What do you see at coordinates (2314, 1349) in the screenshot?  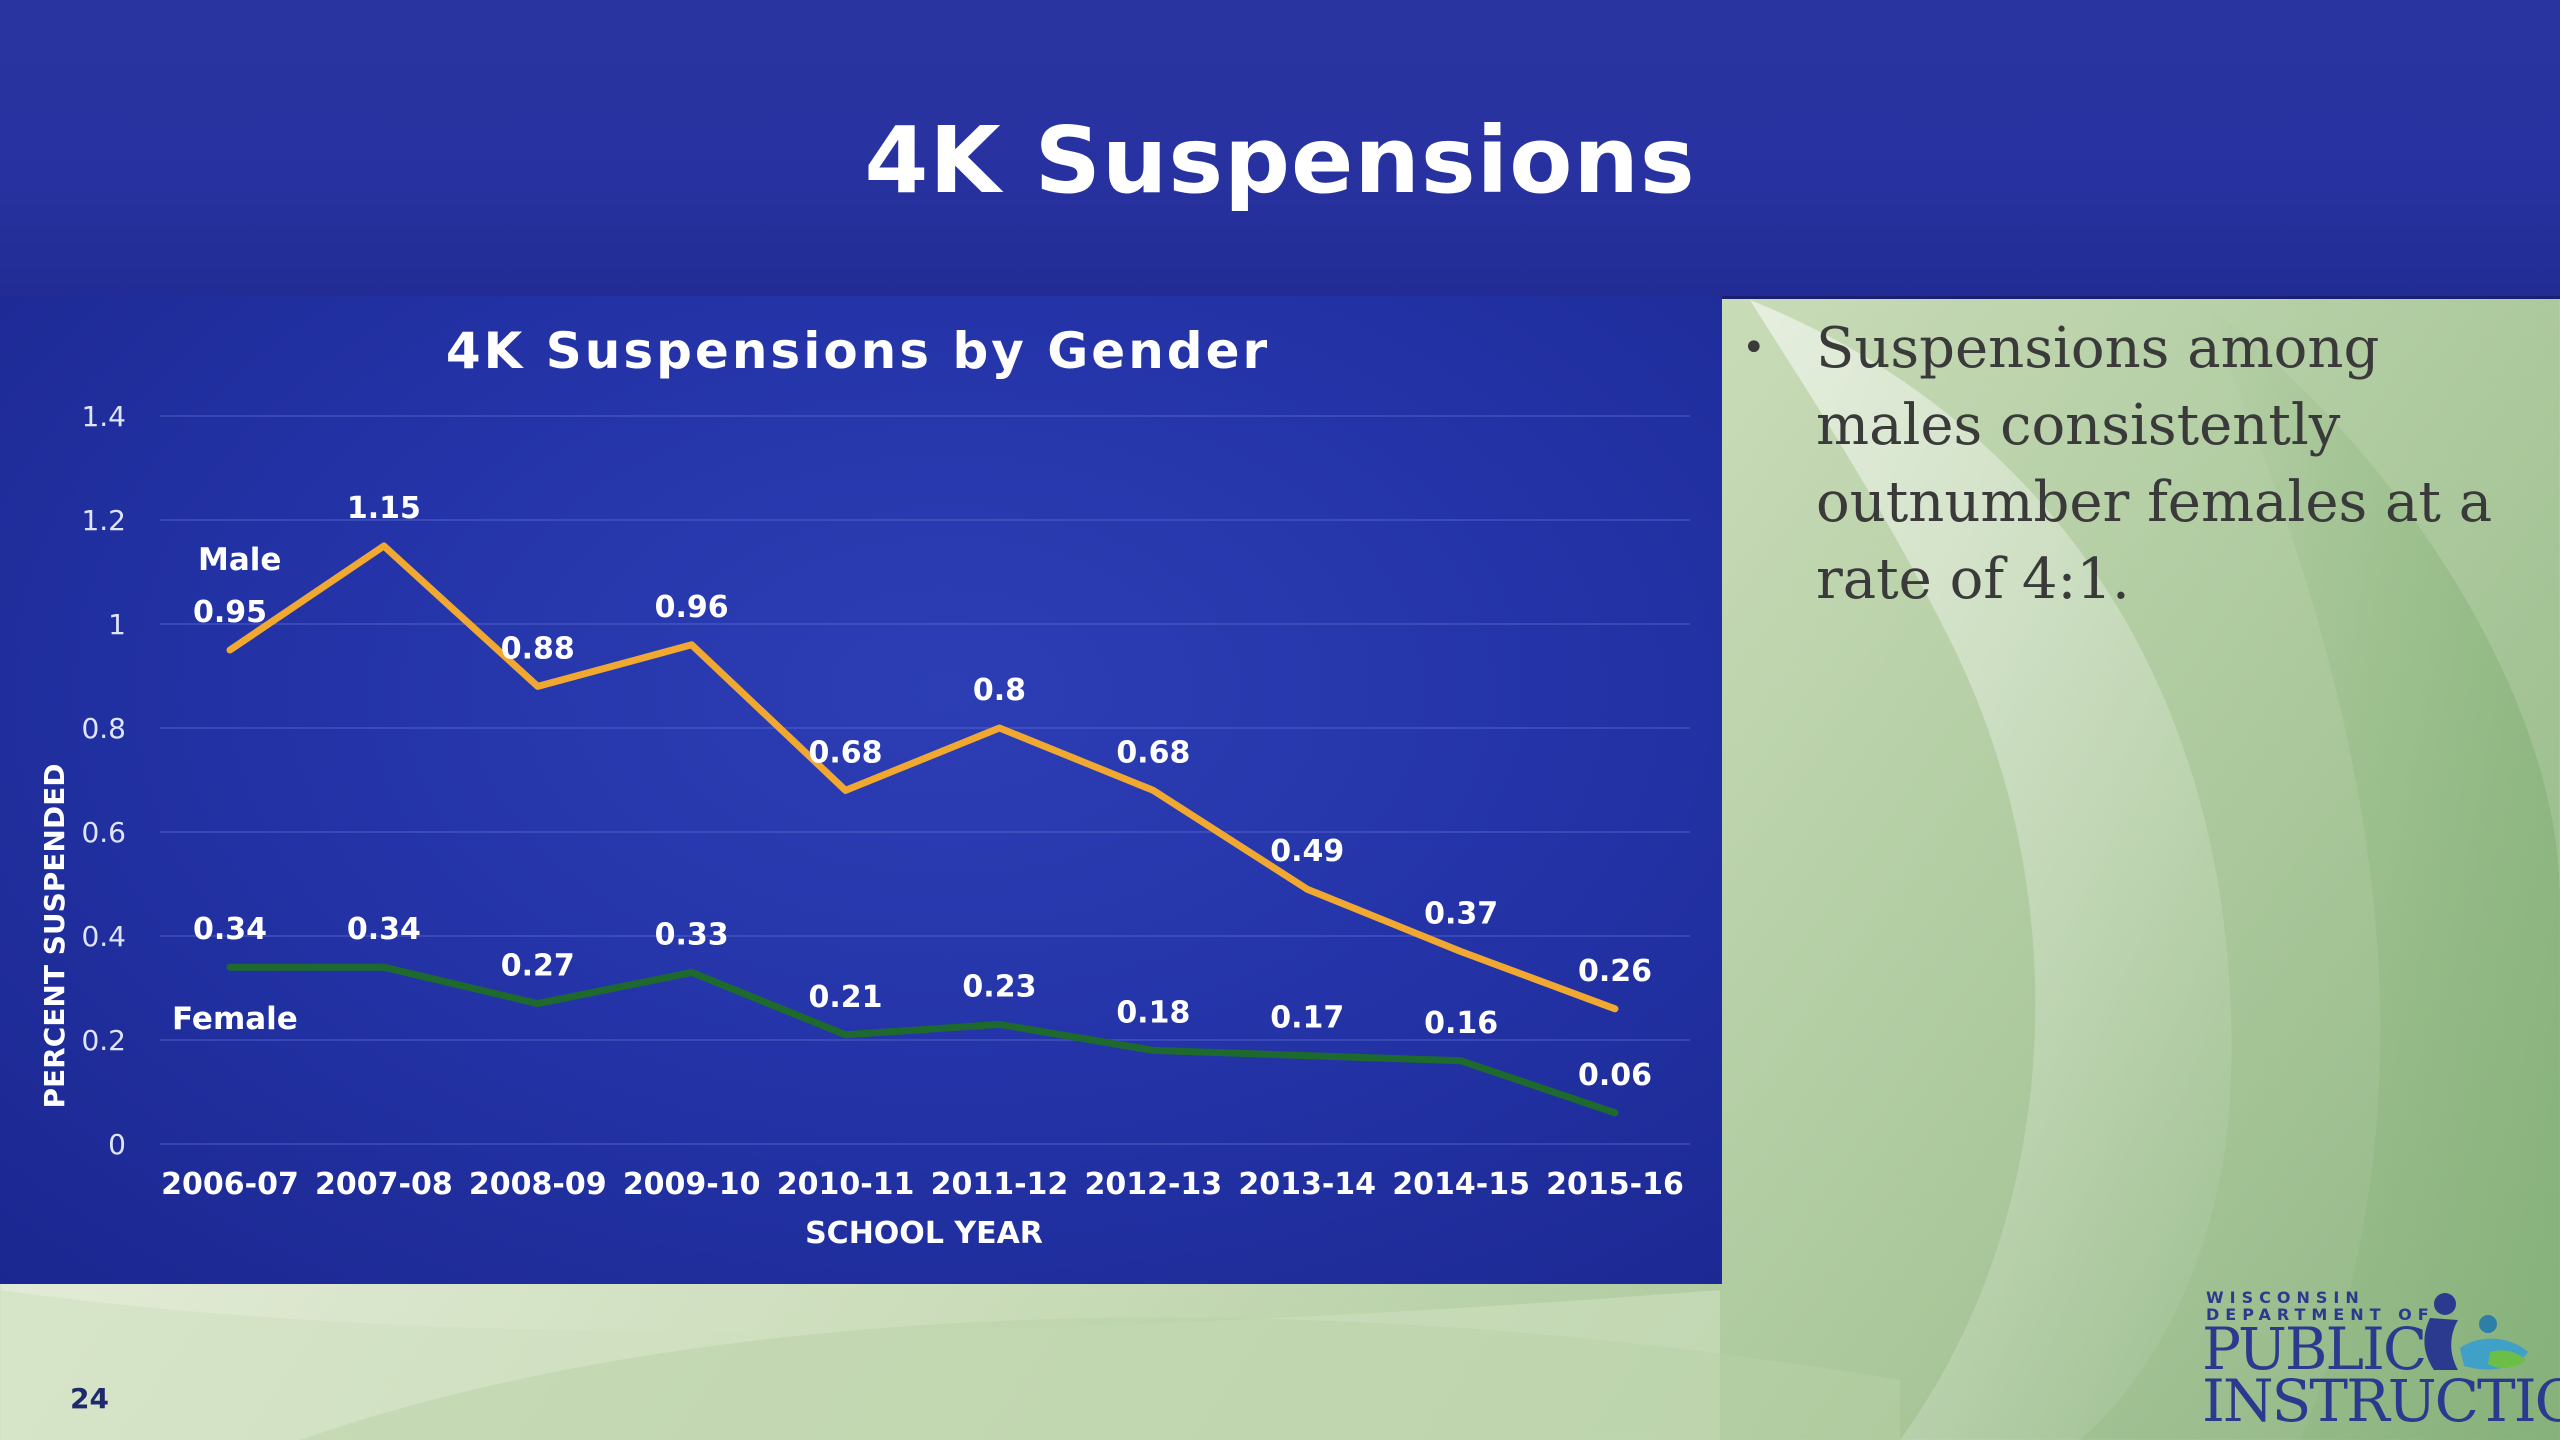 I see `logo-line-3: PUBLIC` at bounding box center [2314, 1349].